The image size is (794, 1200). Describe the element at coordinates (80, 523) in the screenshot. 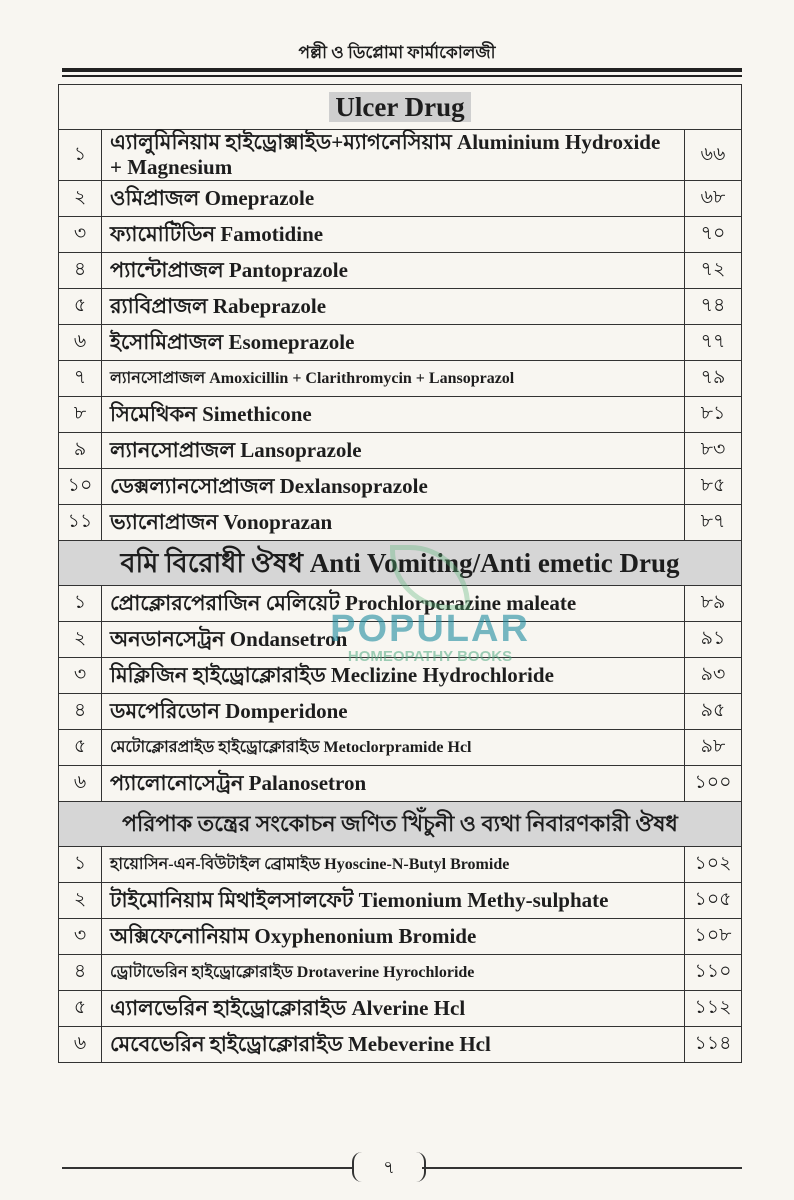

I see `serial-number: ১১` at that location.